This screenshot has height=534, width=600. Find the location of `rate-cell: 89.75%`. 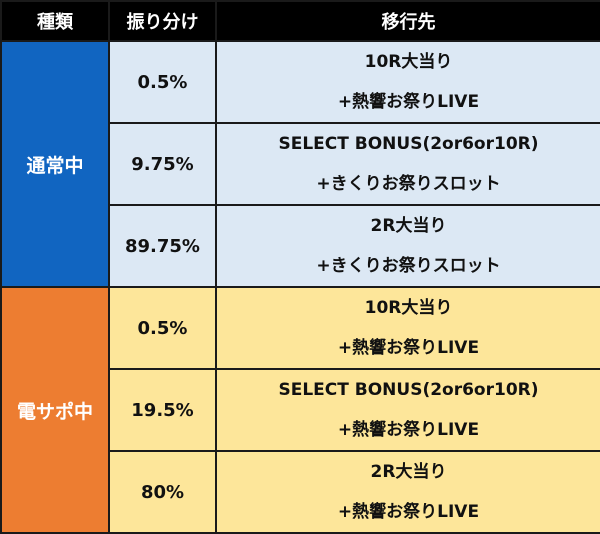

rate-cell: 89.75% is located at coordinates (162, 246).